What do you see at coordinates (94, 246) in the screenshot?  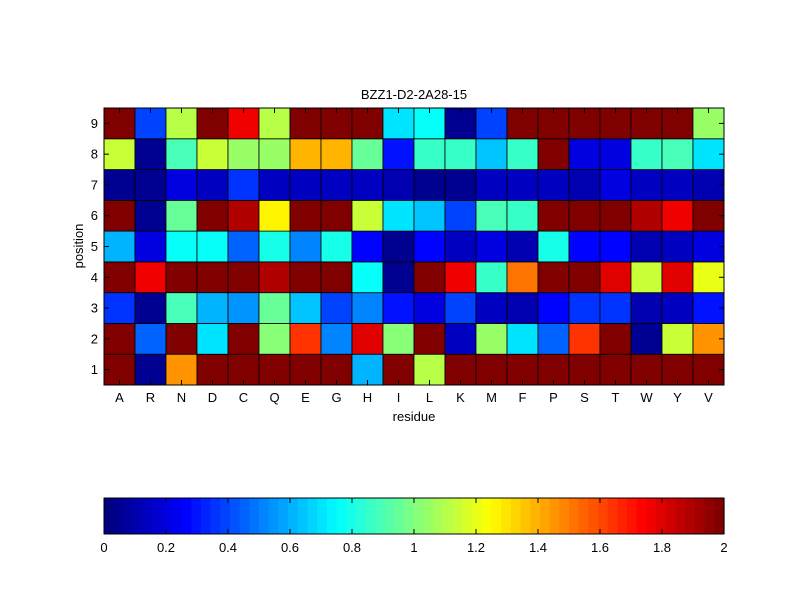 I see `y-tick-label: 5` at bounding box center [94, 246].